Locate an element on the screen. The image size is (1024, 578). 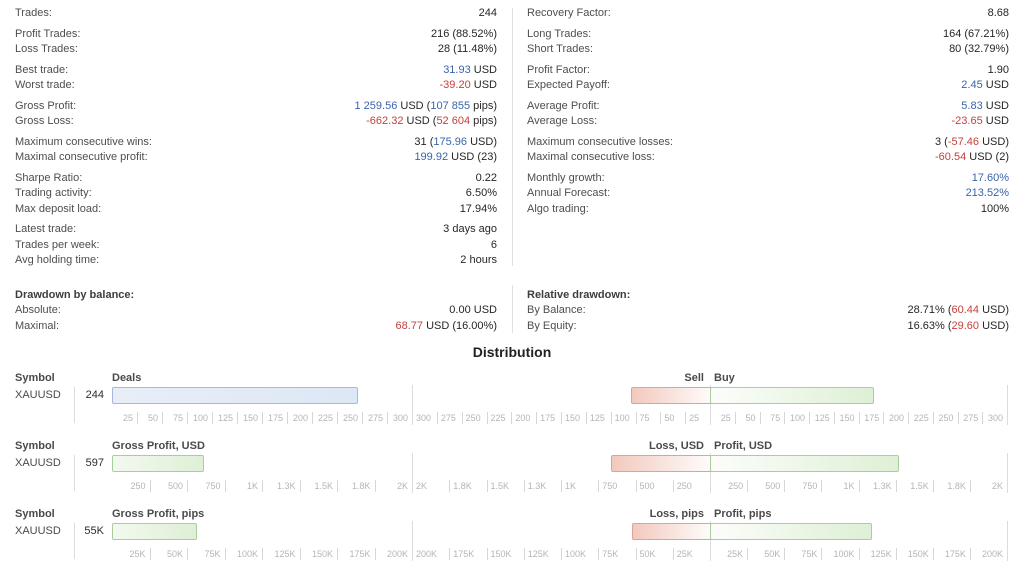
axis-tick-label: 100K is located at coordinates (576, 554).